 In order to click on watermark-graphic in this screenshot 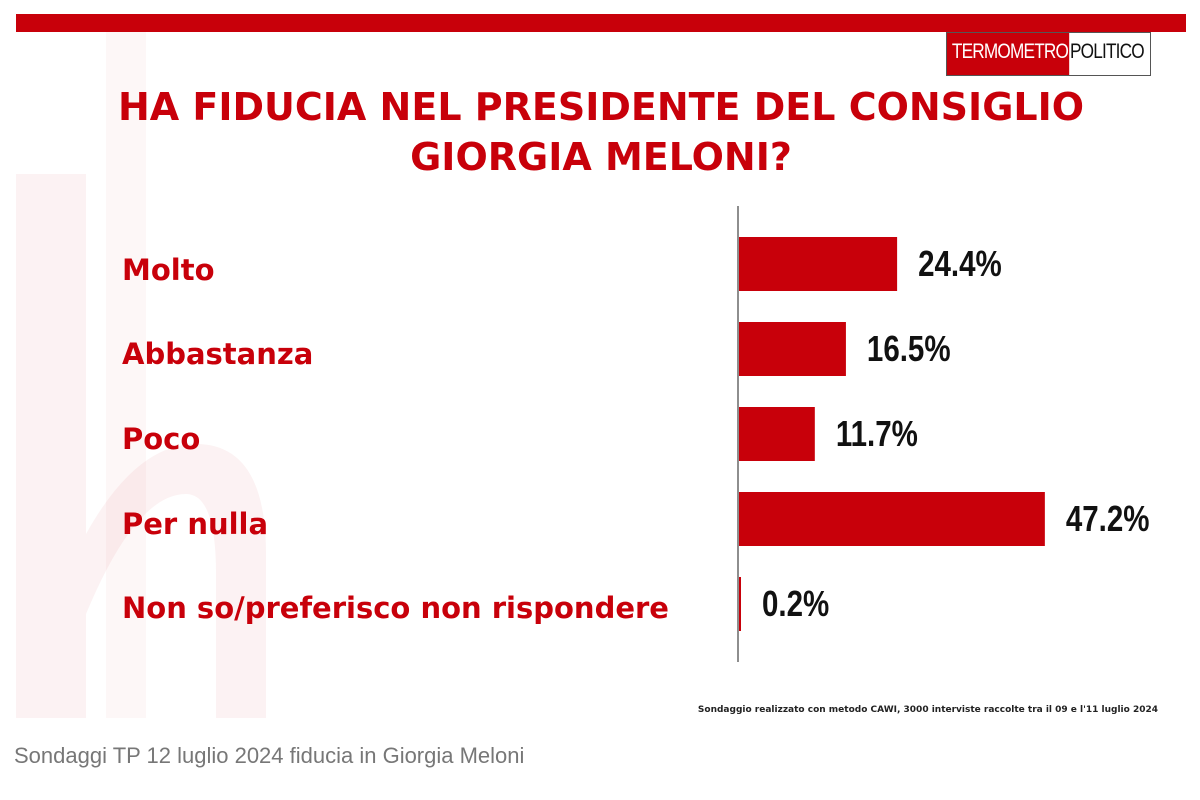, I will do `click(141, 446)`.